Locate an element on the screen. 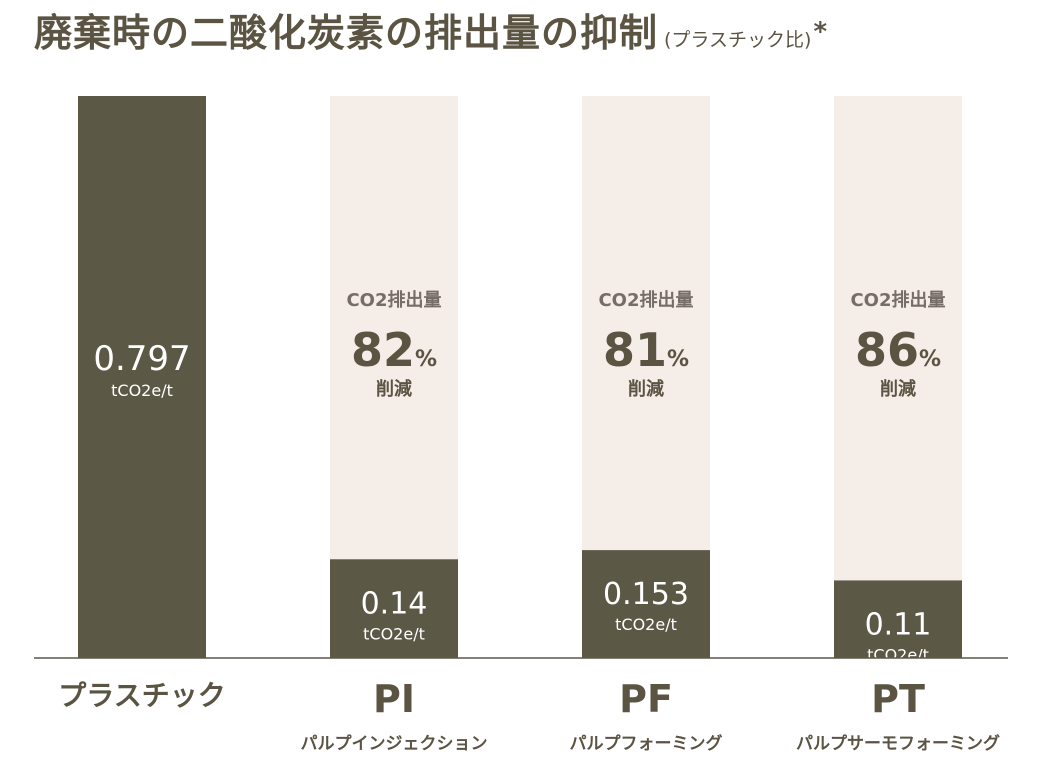  reduction-header-3: CO2排出量 is located at coordinates (897, 300).